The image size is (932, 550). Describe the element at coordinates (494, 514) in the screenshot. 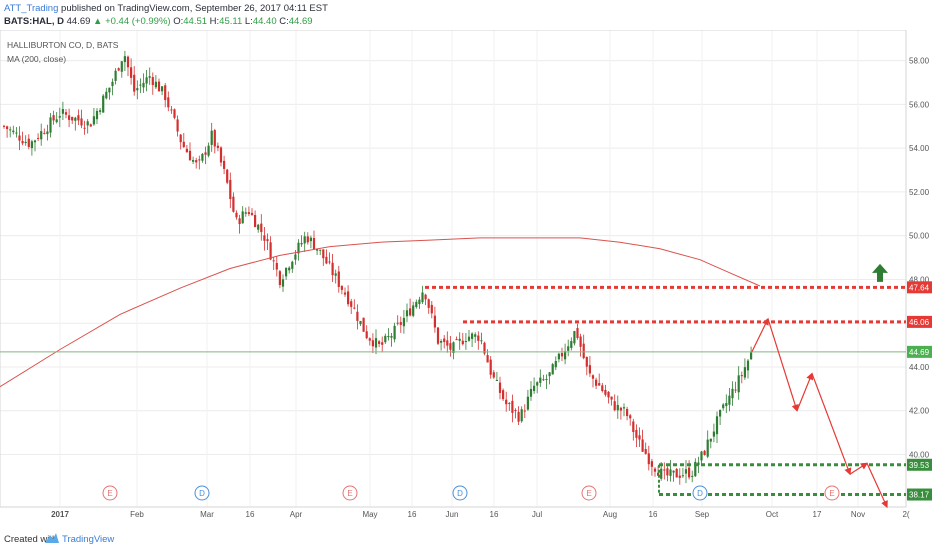

I see `time-tick-label: 16` at that location.